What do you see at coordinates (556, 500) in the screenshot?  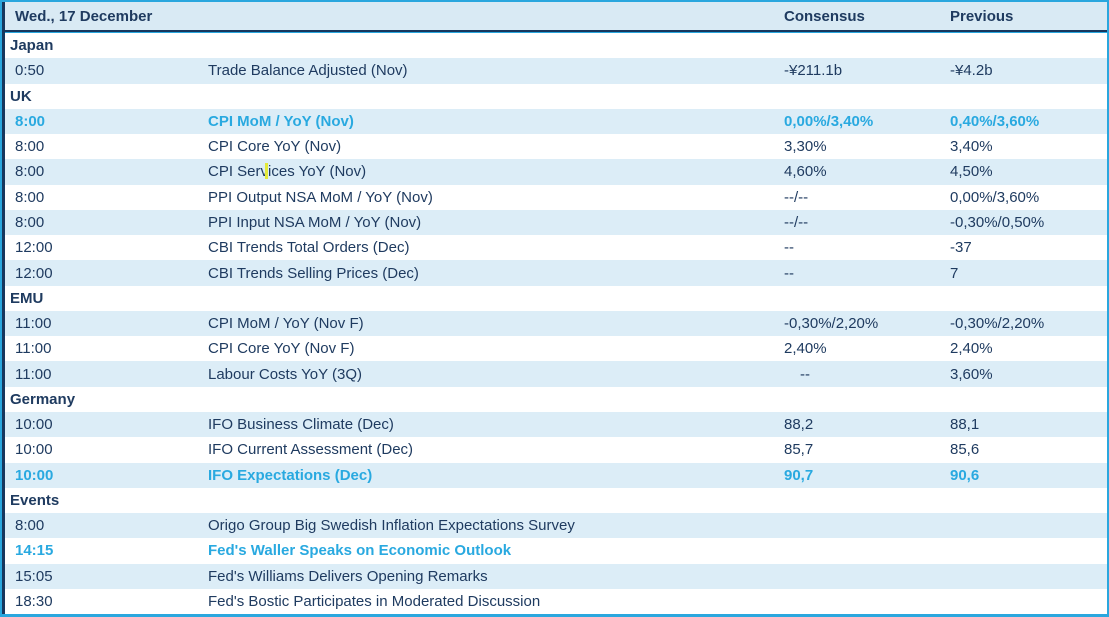 I see `section-header-row: Events` at bounding box center [556, 500].